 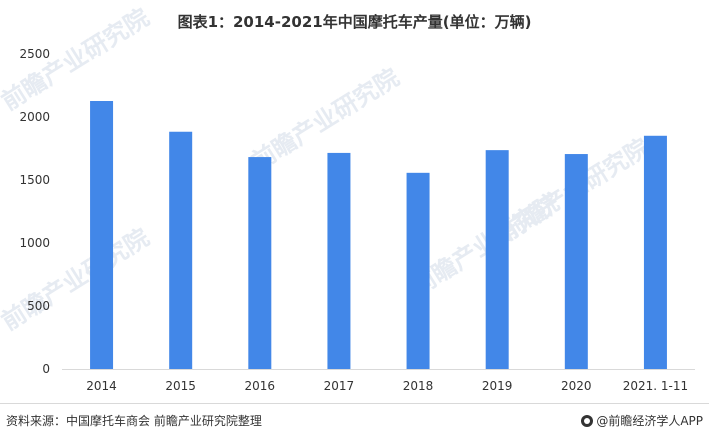 What do you see at coordinates (38, 306) in the screenshot?
I see `y-tick-label: 500` at bounding box center [38, 306].